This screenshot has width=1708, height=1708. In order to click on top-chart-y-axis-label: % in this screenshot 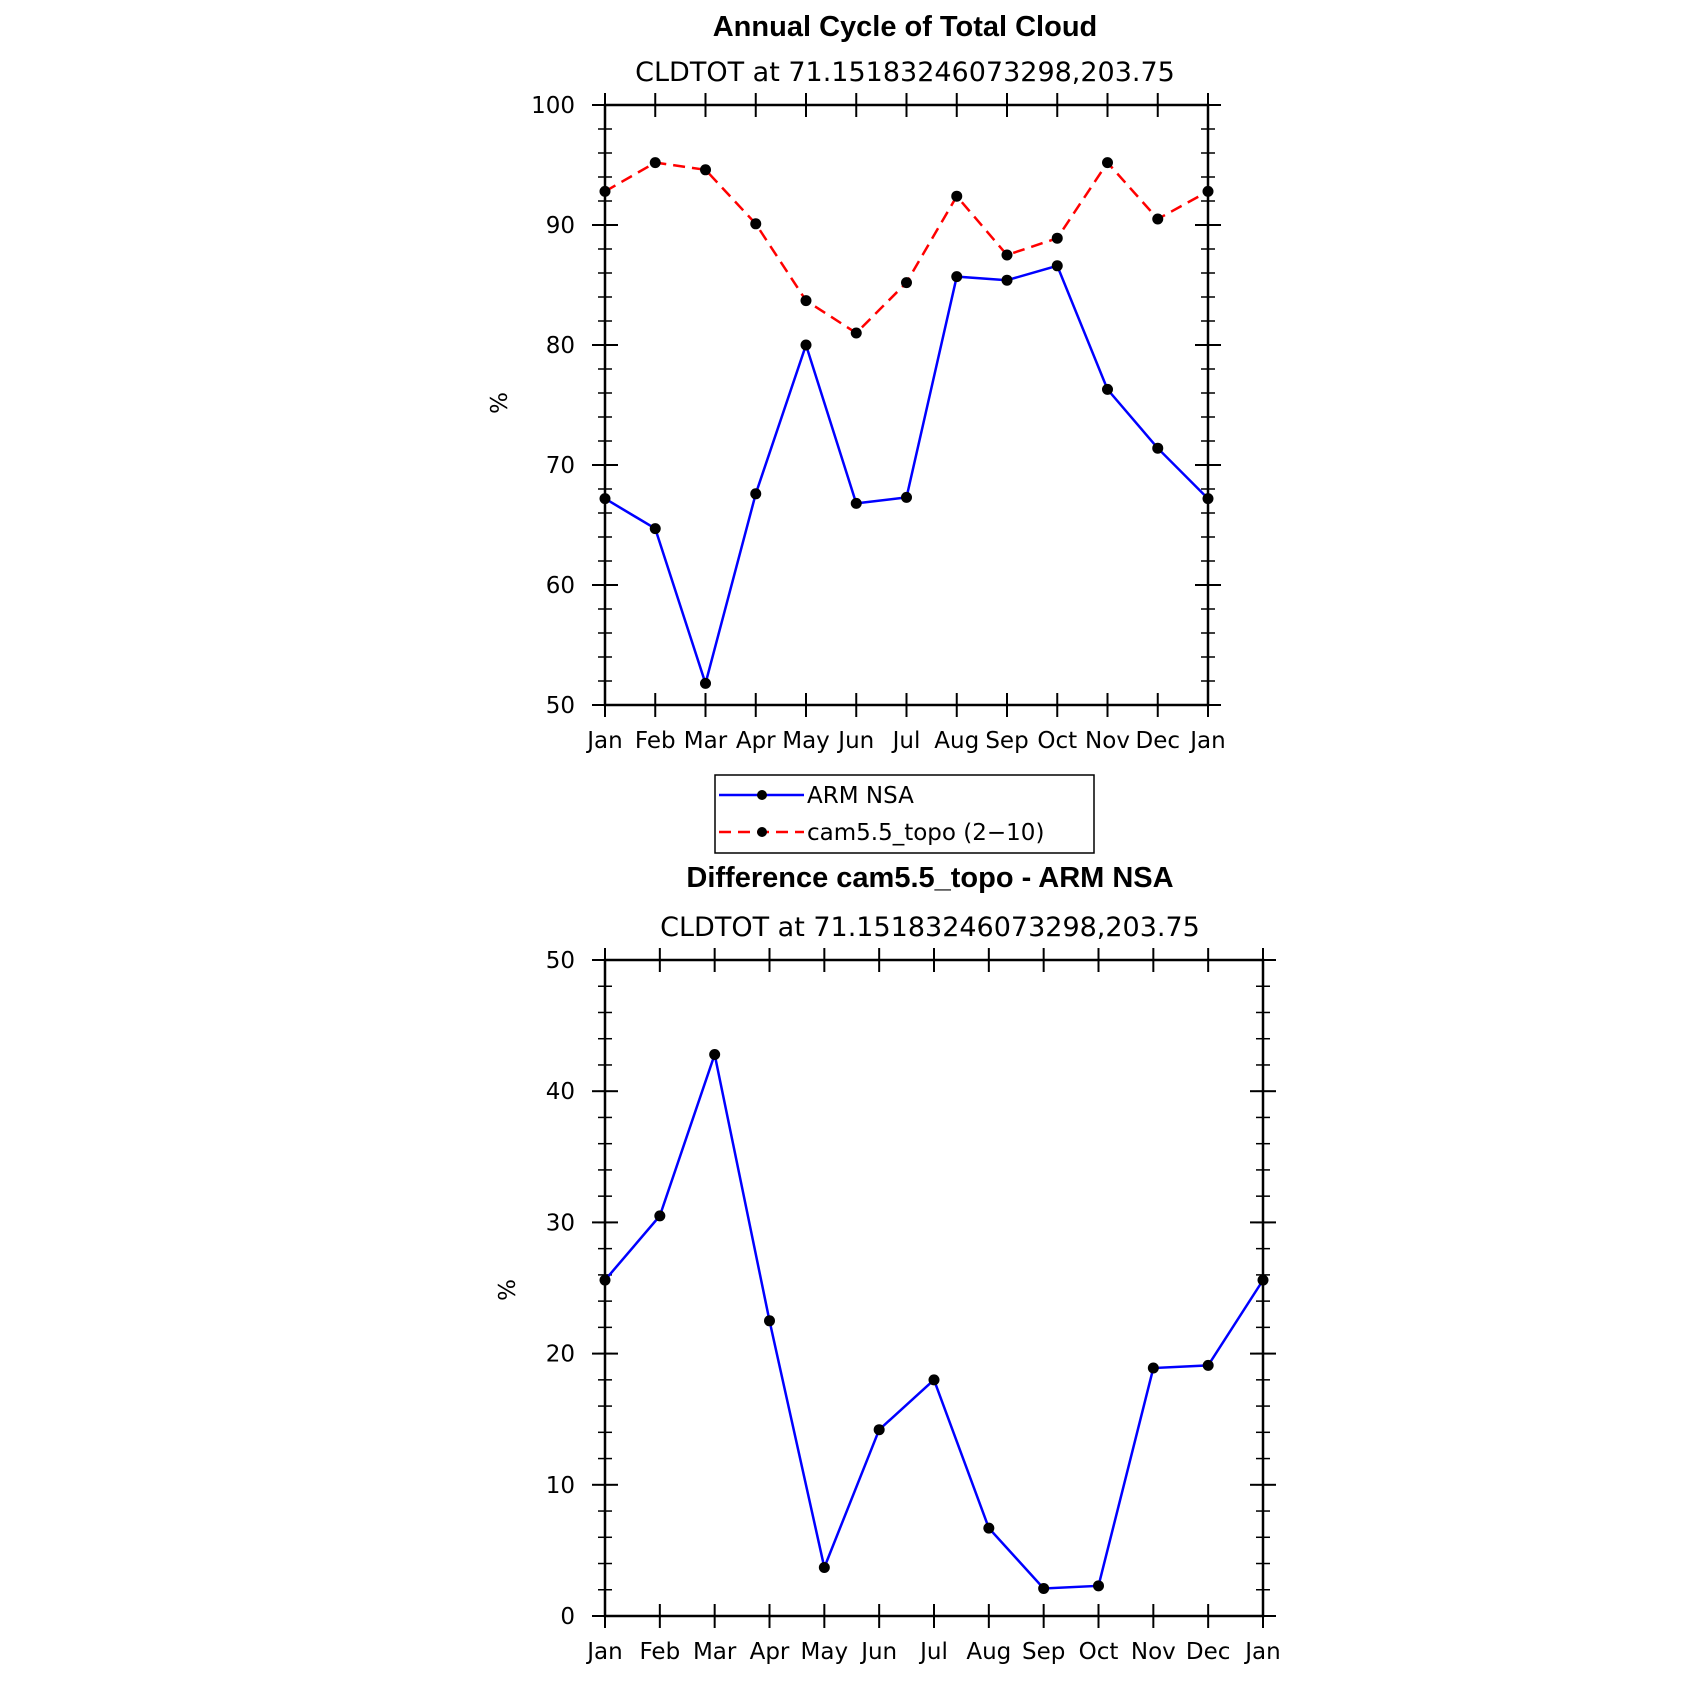, I will do `click(500, 403)`.